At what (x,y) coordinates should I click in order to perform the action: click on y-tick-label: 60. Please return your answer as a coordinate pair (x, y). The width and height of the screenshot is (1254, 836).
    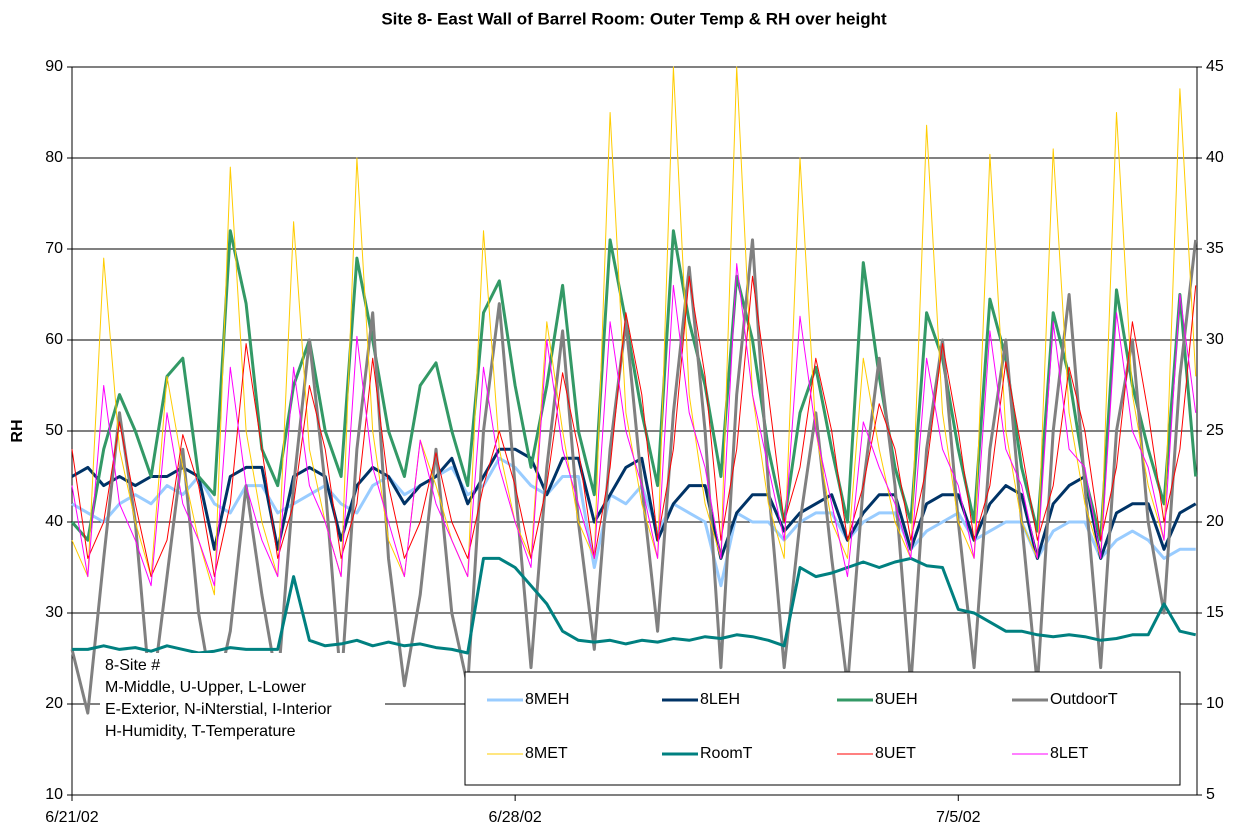
    Looking at the image, I should click on (54, 339).